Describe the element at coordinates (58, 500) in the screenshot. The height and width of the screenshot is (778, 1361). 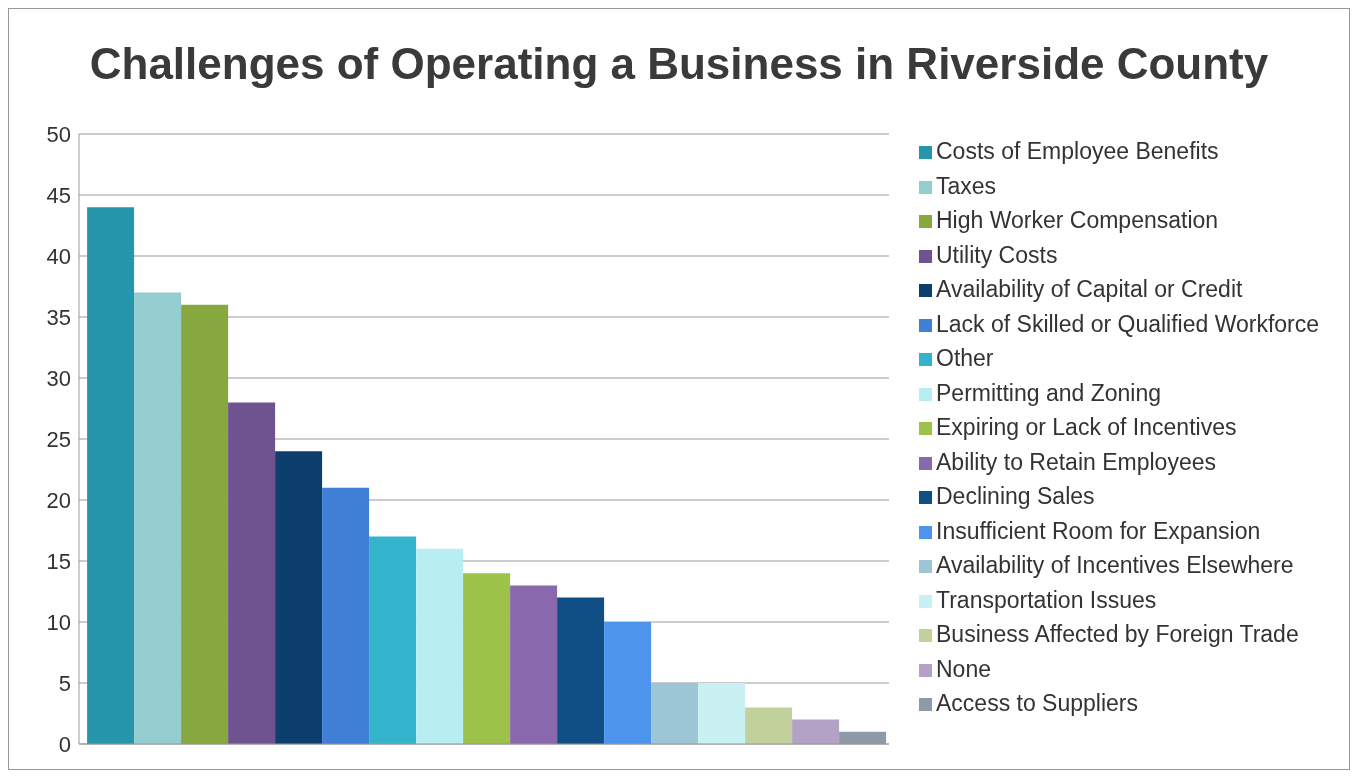
I see `y-tick-label: 20` at that location.